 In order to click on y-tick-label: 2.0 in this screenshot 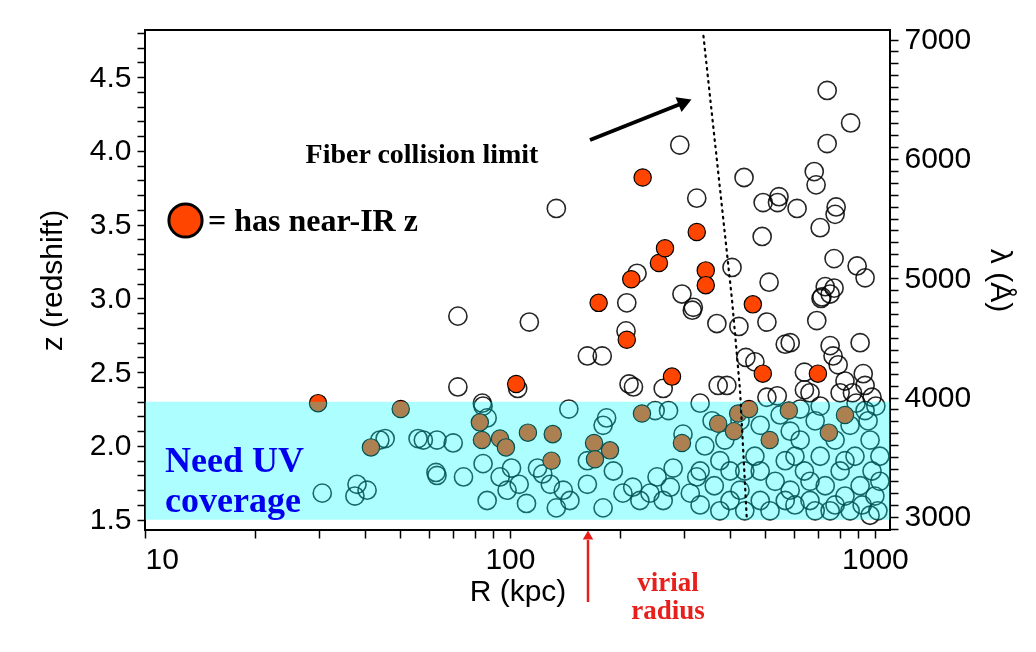, I will do `click(110, 445)`.